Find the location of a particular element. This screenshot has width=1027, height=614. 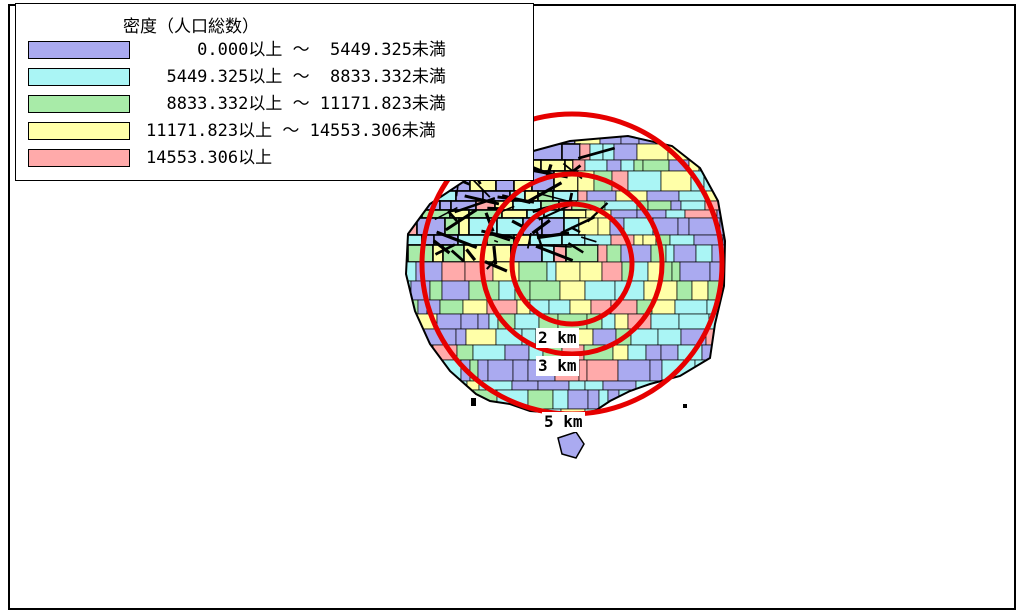

legend-label: 8833.332以上 ～ 11171.823未満 is located at coordinates (296, 104).